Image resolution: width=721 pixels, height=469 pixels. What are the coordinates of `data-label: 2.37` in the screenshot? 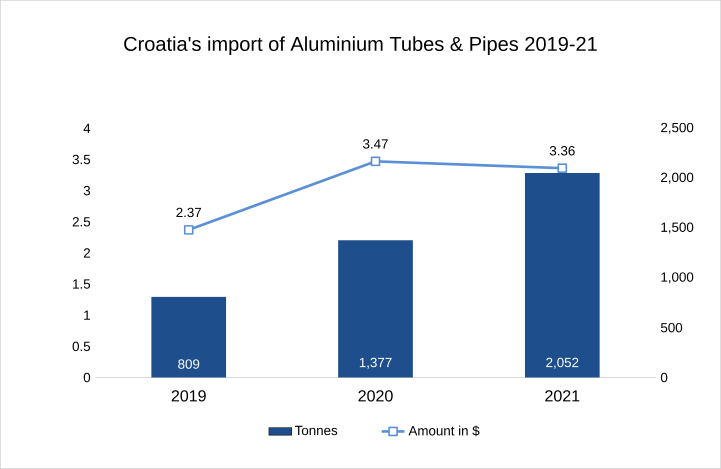 It's located at (189, 213).